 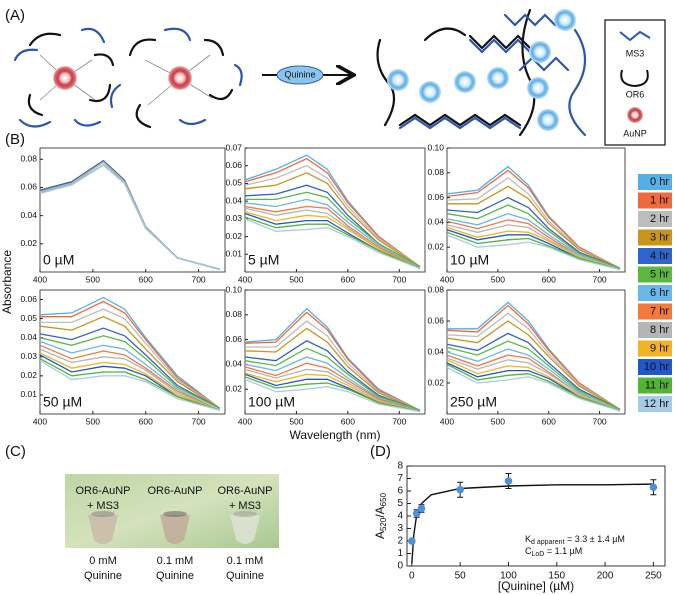 I want to click on fit-line, so click(x=532, y=523).